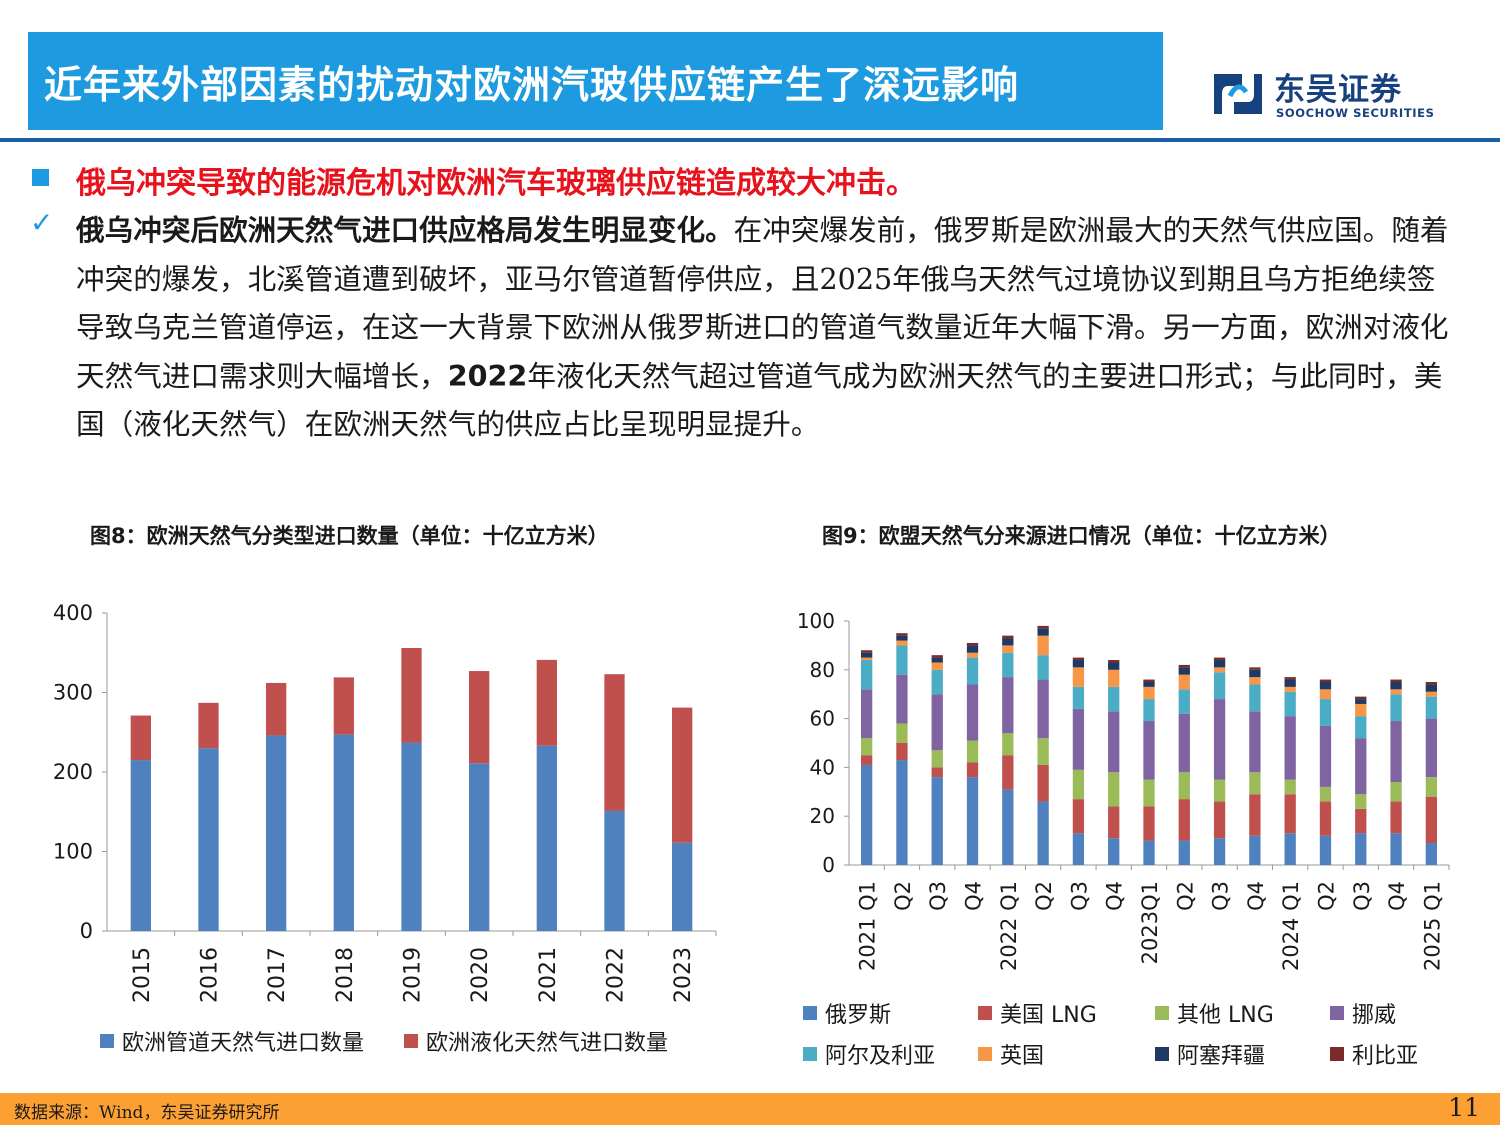 The width and height of the screenshot is (1500, 1125). I want to click on page-number: 11, so click(1464, 1107).